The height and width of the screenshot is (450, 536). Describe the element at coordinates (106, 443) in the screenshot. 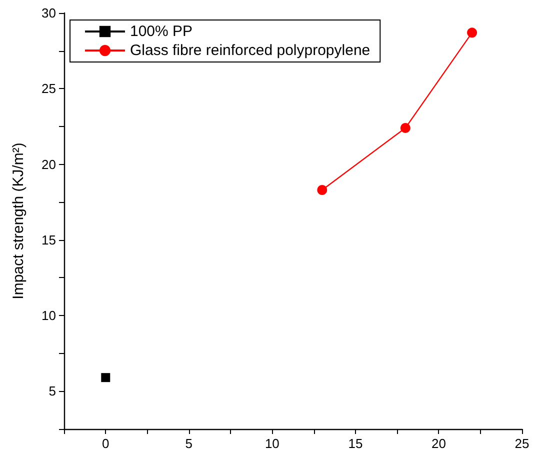

I see `x-tick-label: 0` at that location.